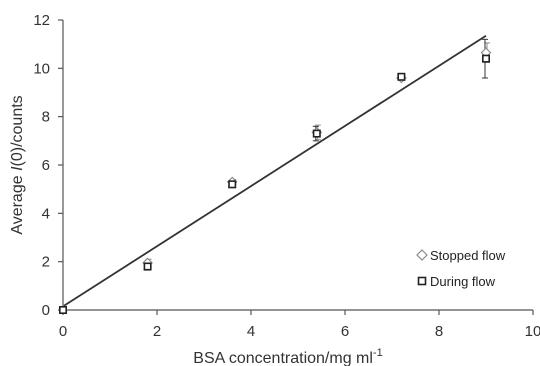 Image resolution: width=540 pixels, height=366 pixels. Describe the element at coordinates (41, 68) in the screenshot. I see `y-tick-label: 10` at that location.